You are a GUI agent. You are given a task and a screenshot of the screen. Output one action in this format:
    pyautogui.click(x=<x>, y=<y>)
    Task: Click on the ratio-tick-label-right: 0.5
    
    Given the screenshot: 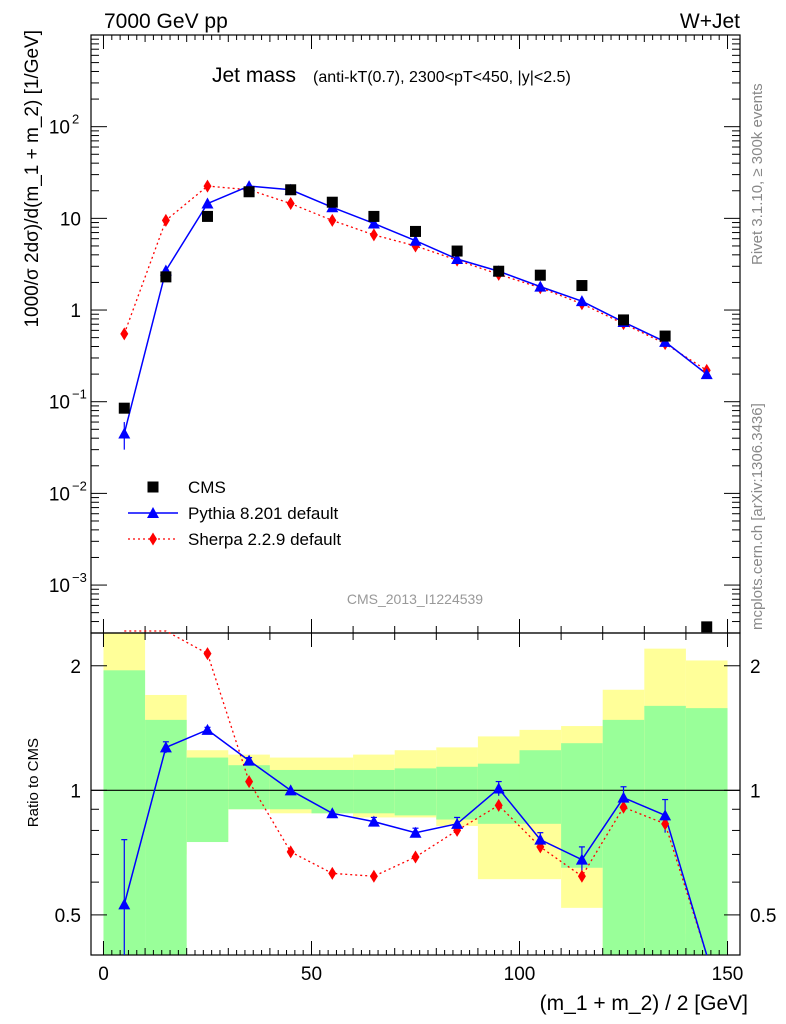 What is the action you would take?
    pyautogui.click(x=763, y=916)
    